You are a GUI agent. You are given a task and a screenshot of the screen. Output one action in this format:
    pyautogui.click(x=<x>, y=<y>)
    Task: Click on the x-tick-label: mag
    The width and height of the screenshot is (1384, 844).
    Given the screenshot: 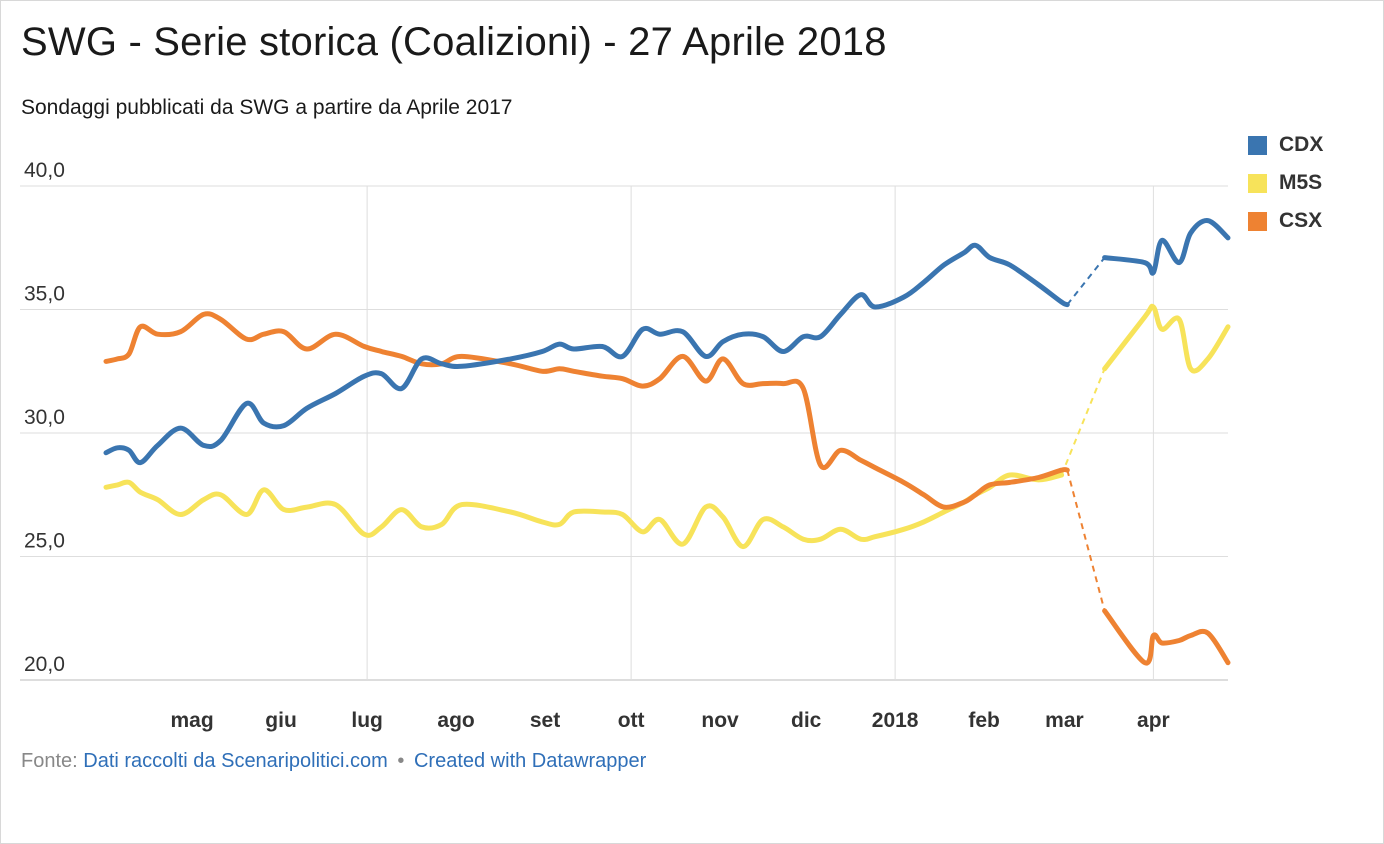 What is the action you would take?
    pyautogui.click(x=191, y=720)
    